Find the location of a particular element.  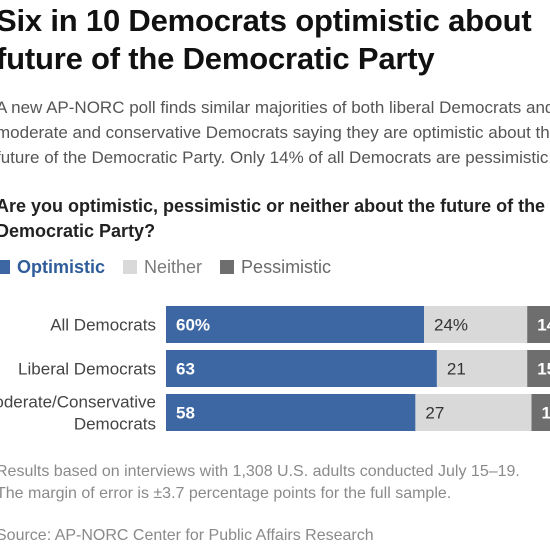

title-line-2: future of the Democratic Party is located at coordinates (217, 58).